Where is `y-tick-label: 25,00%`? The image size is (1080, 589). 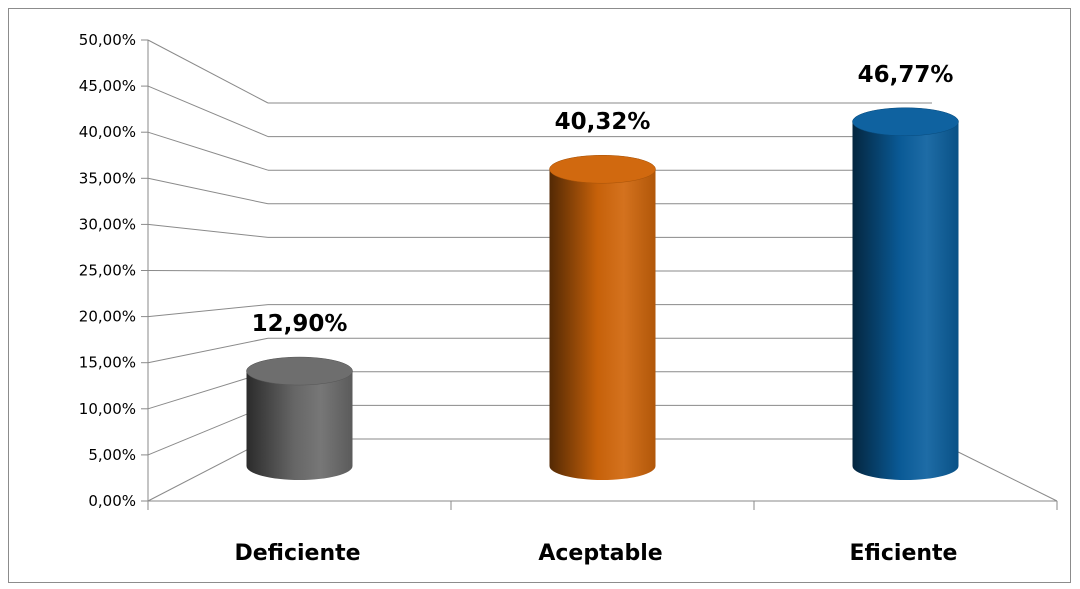 y-tick-label: 25,00% is located at coordinates (107, 271).